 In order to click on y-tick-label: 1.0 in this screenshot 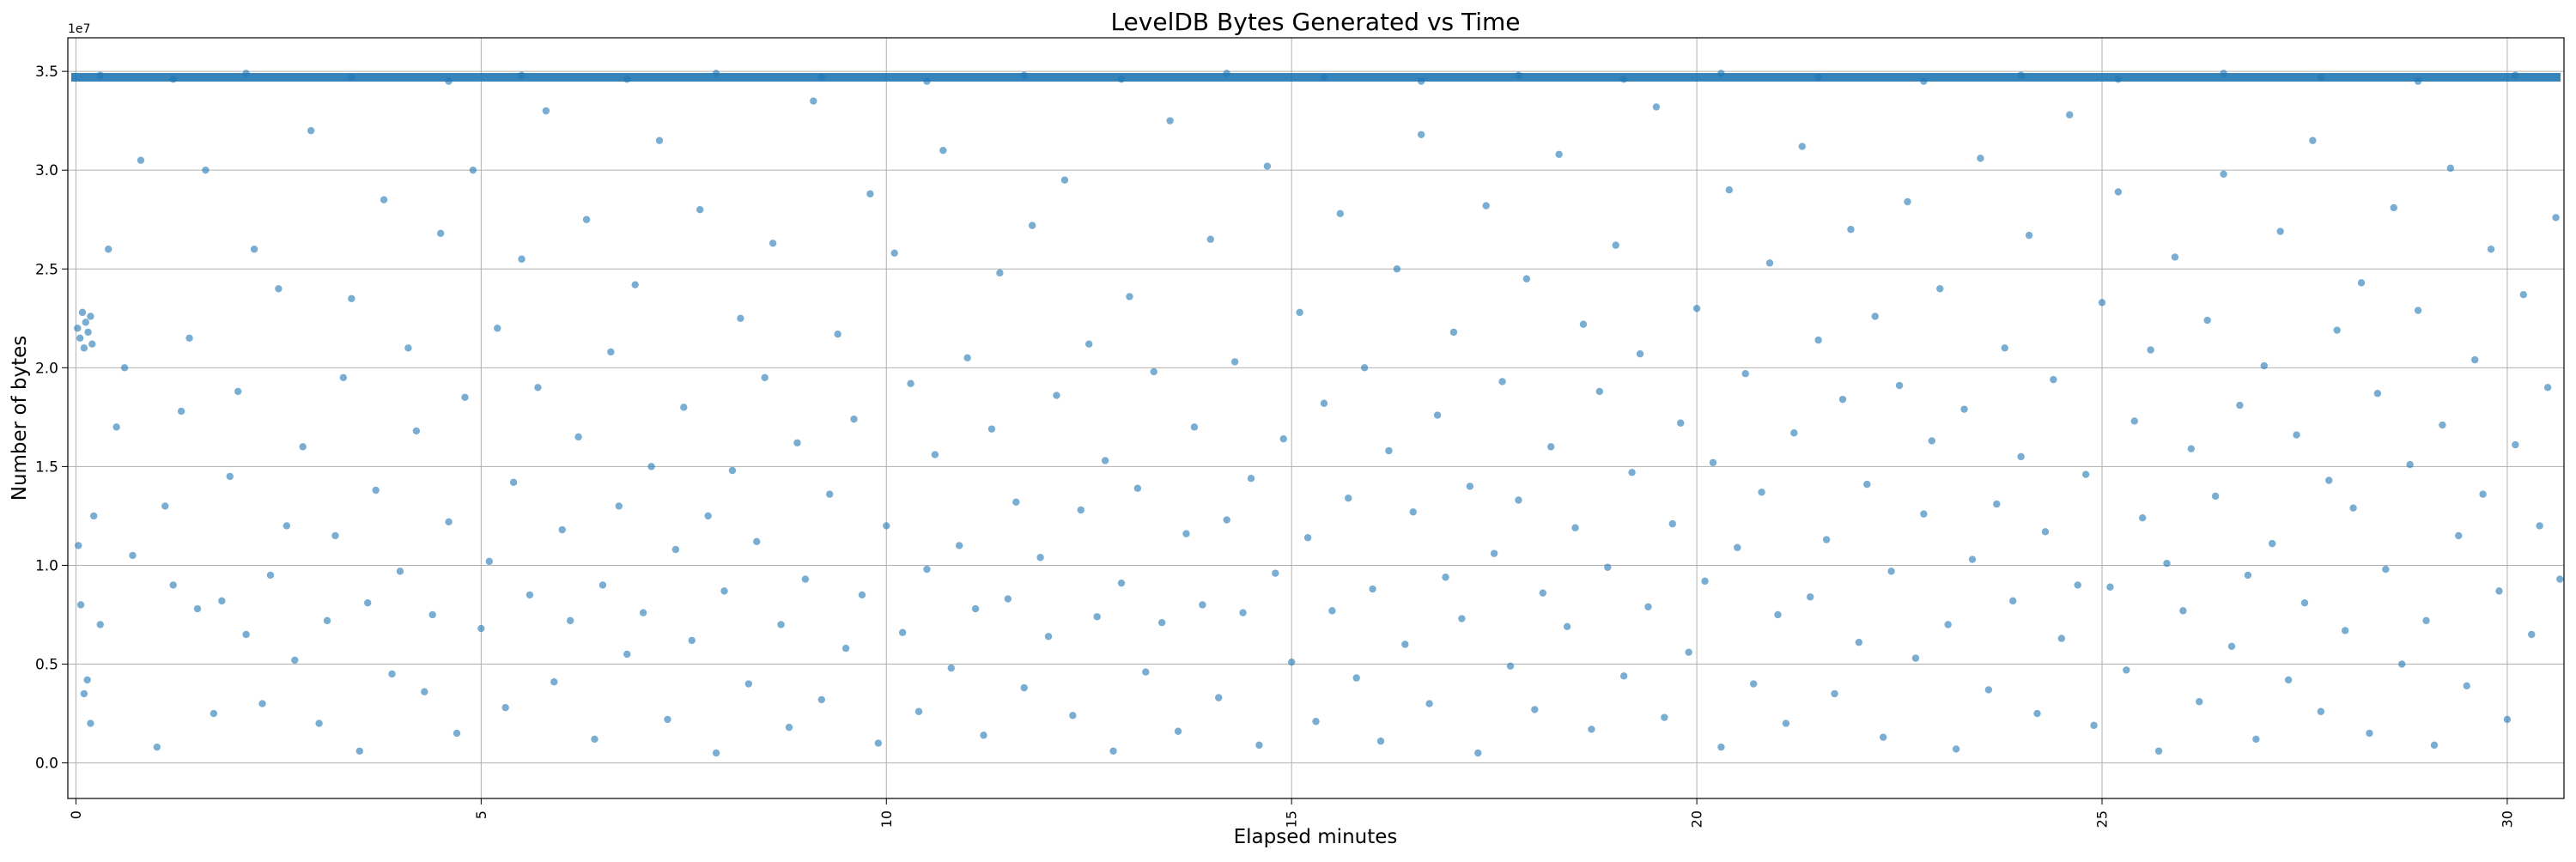, I will do `click(46, 565)`.